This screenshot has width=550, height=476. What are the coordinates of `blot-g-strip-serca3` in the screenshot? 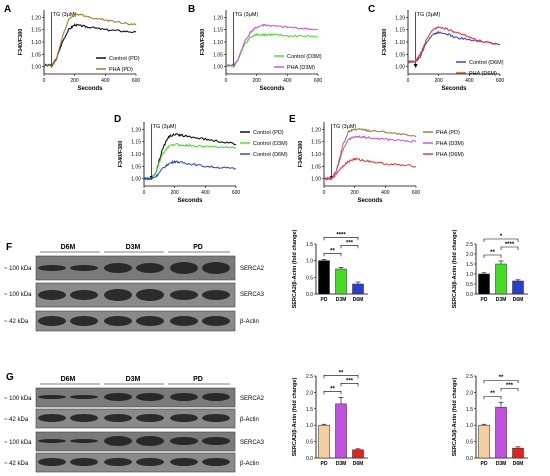 It's located at (135, 441).